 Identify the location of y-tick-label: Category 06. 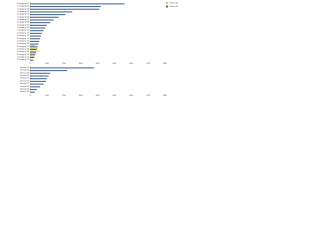
(23, 16).